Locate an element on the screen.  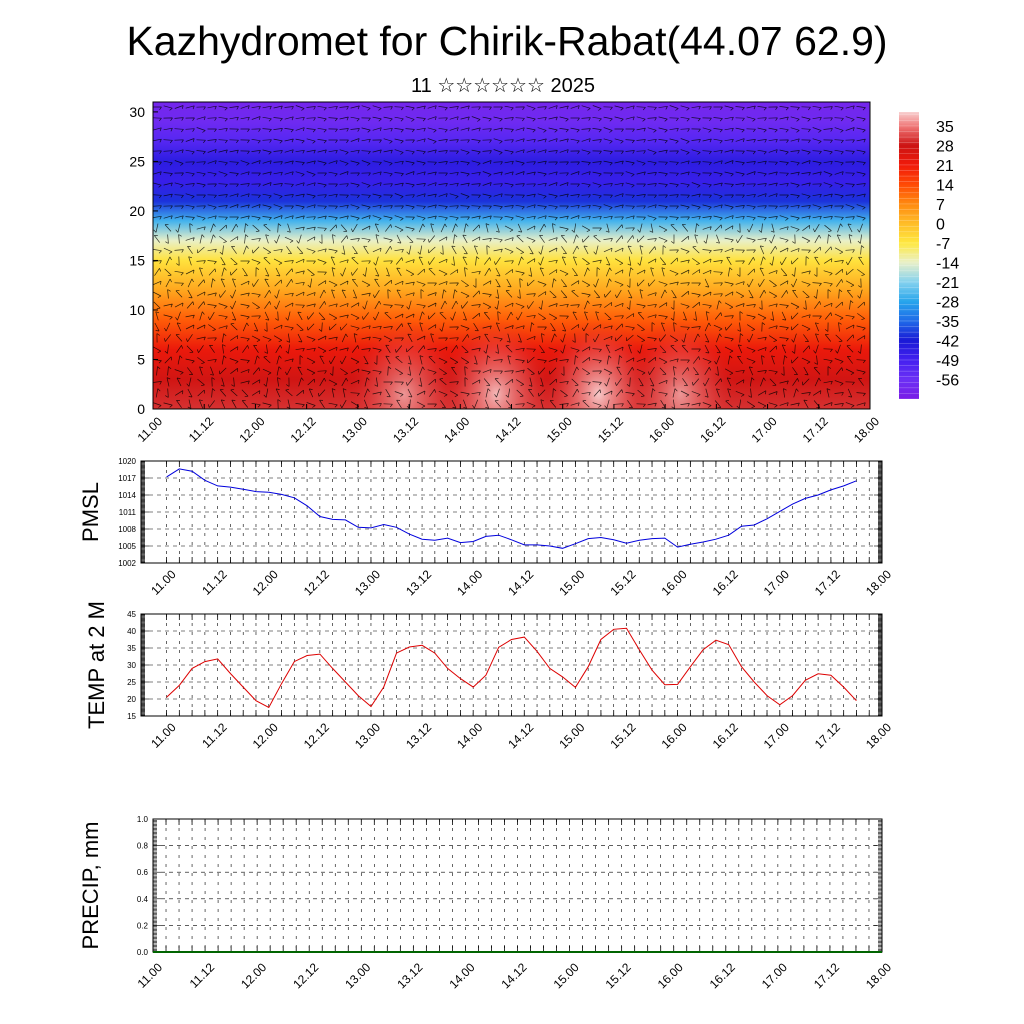
colorbar-label: -21 is located at coordinates (947, 283).